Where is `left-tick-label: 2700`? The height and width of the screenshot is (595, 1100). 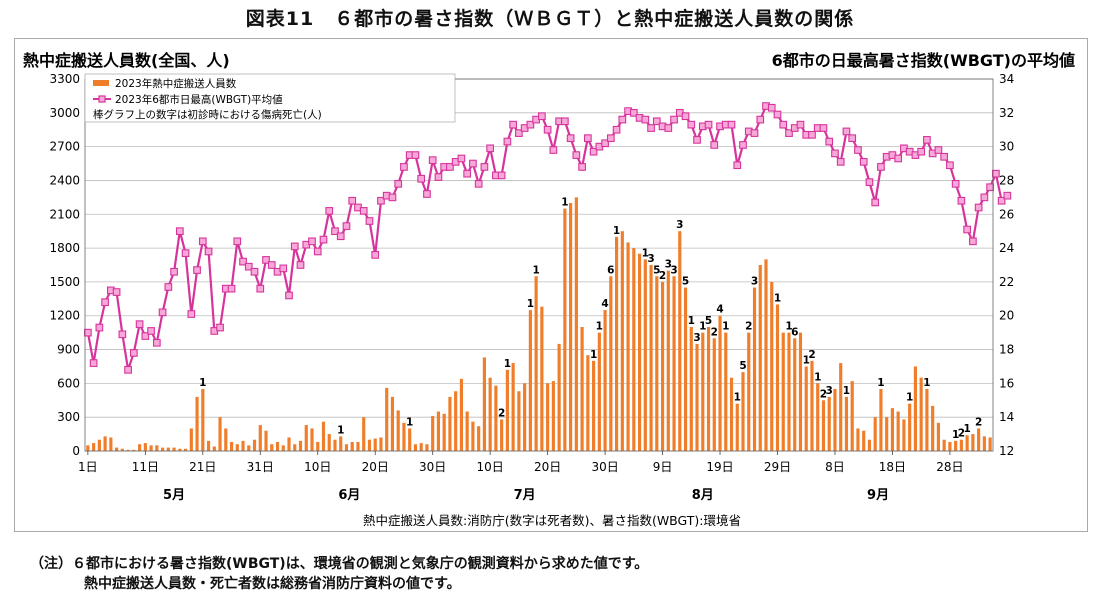
left-tick-label: 2700 is located at coordinates (64, 147).